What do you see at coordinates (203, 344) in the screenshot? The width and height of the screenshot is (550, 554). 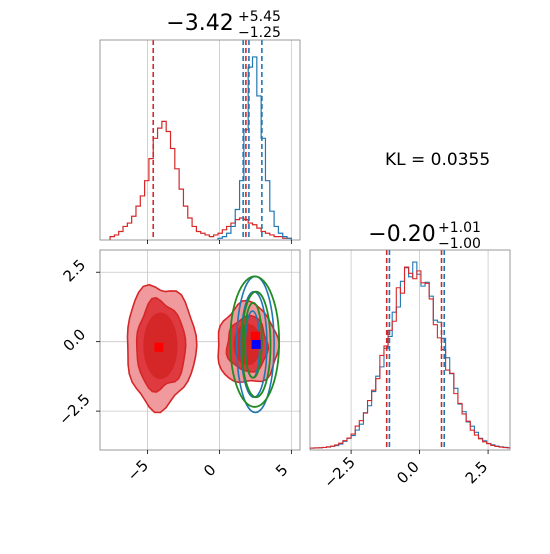 I see `bl-contours` at bounding box center [203, 344].